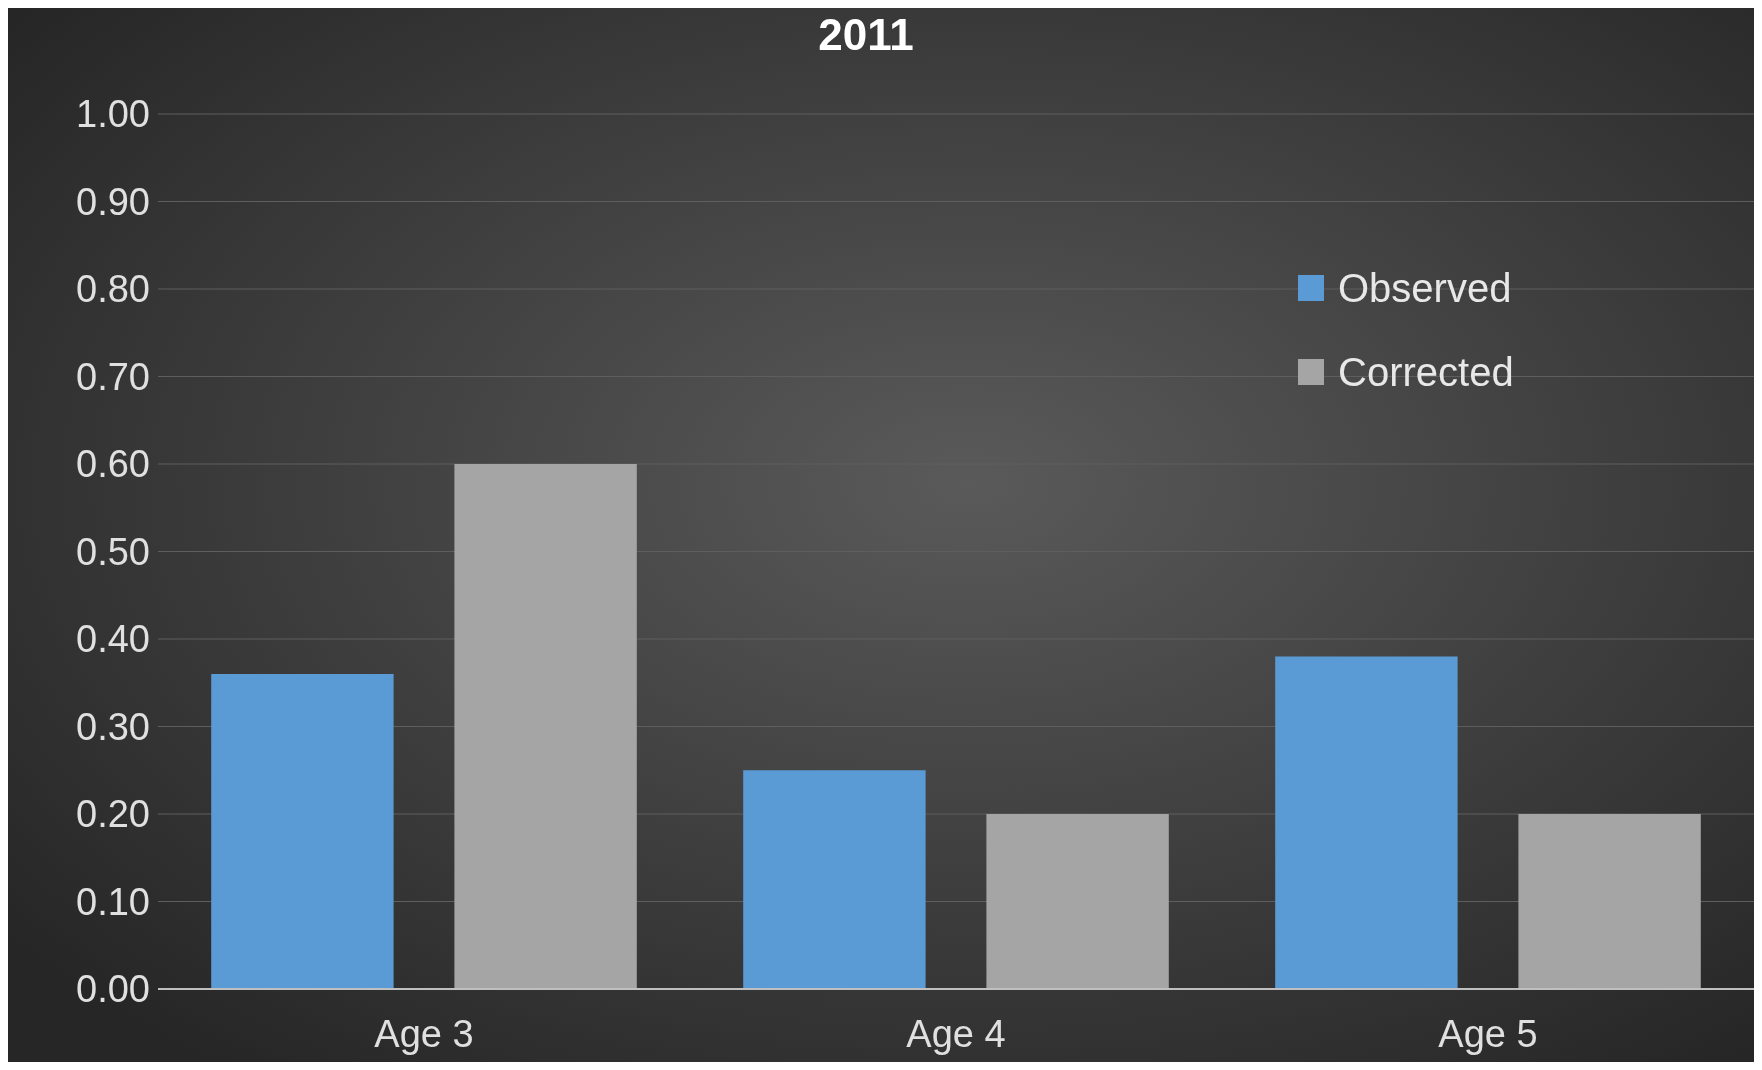 This screenshot has width=1762, height=1070. What do you see at coordinates (113, 289) in the screenshot?
I see `y-tick-label: 0.80` at bounding box center [113, 289].